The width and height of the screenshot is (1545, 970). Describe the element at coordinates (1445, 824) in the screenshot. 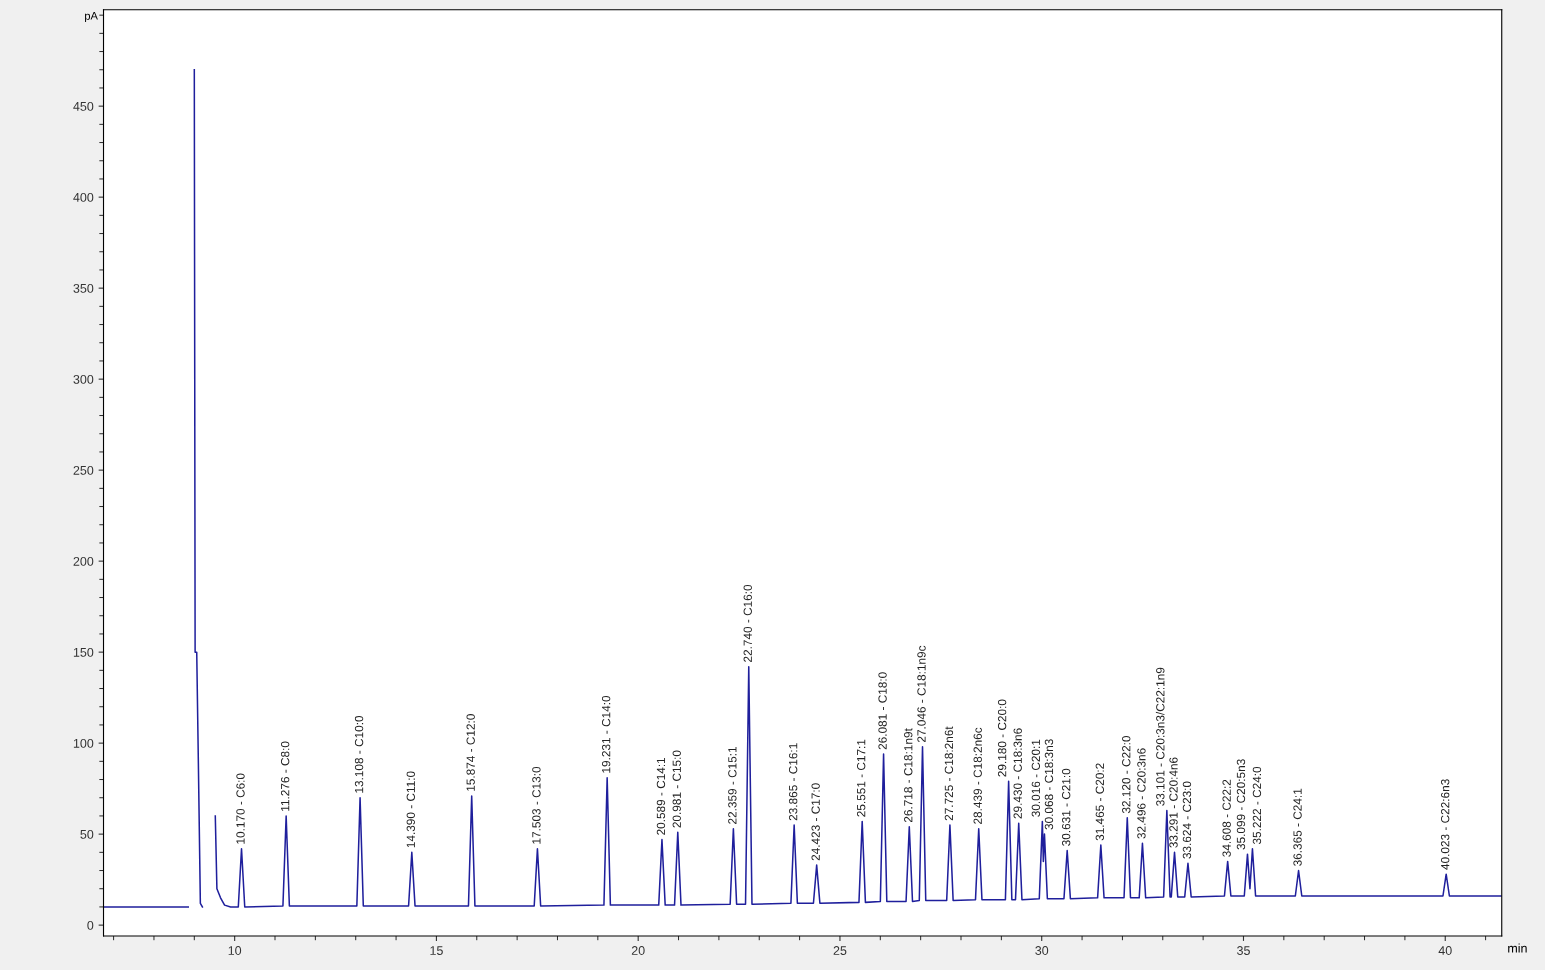

I see `annotation: 40.023 - C22:6n3` at that location.